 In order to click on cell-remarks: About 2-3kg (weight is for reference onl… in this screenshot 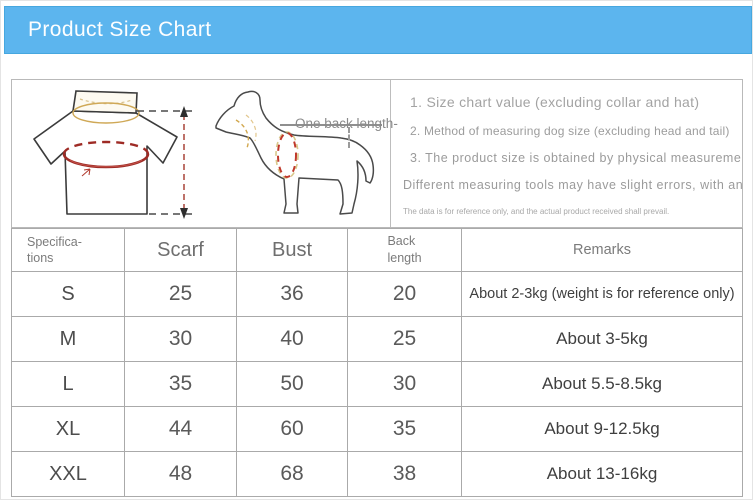, I will do `click(602, 294)`.